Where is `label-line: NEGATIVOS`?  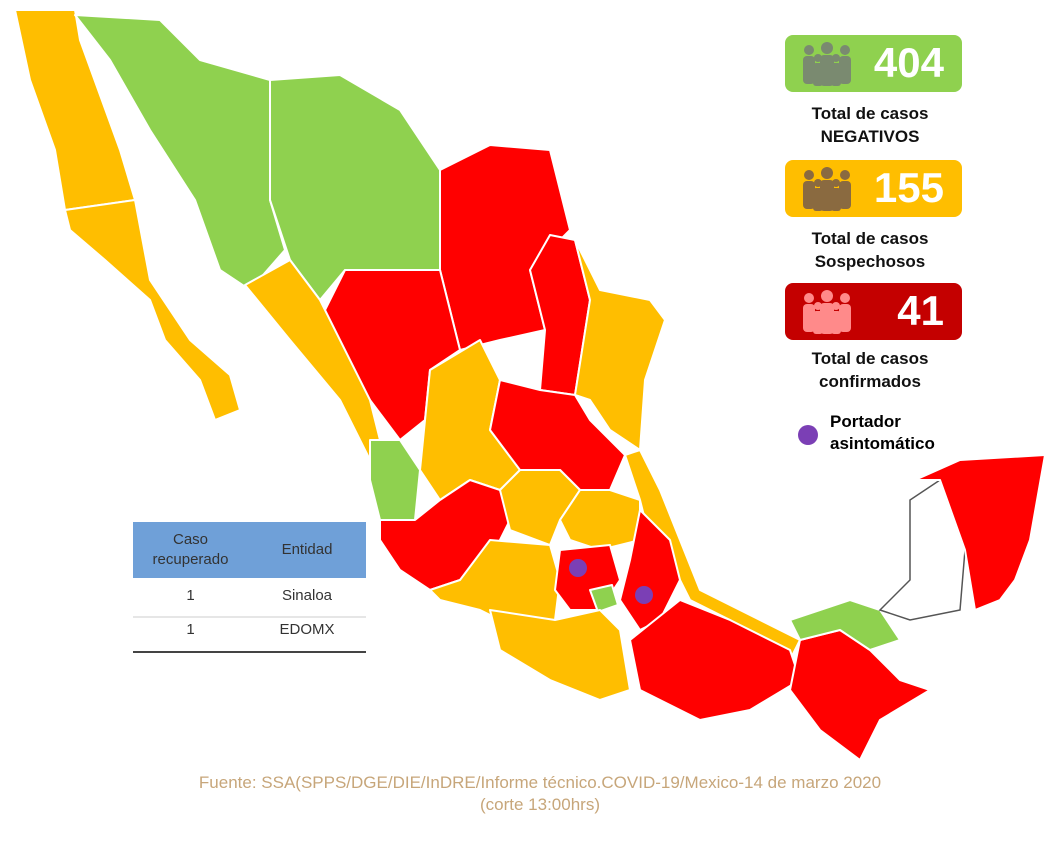 label-line: NEGATIVOS is located at coordinates (870, 136).